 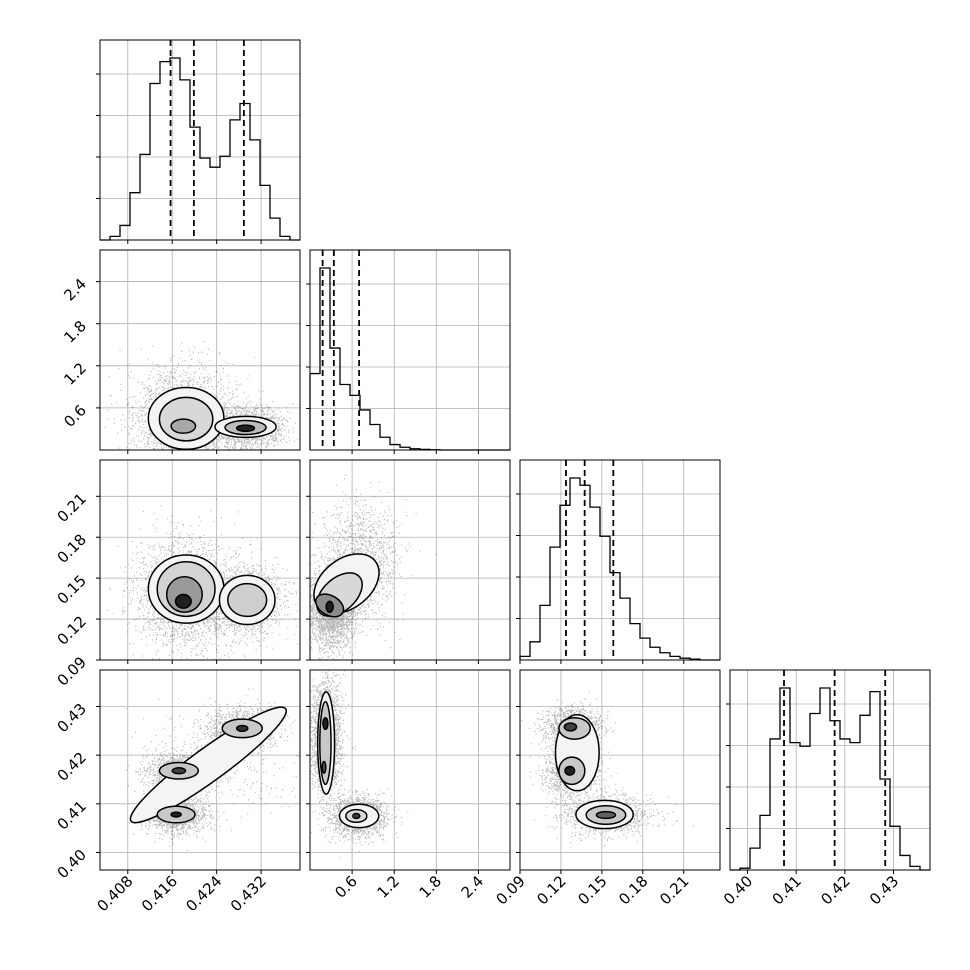 I want to click on x-tick-label: 0.42, so click(x=835, y=890).